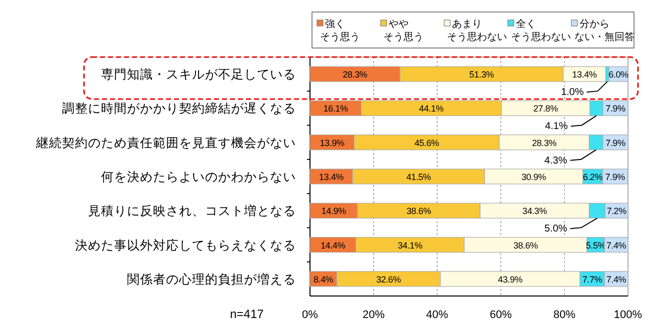 This screenshot has width=650, height=327. What do you see at coordinates (198, 75) in the screenshot?
I see `y-tick-label: 専門知識・スキルが不足している` at bounding box center [198, 75].